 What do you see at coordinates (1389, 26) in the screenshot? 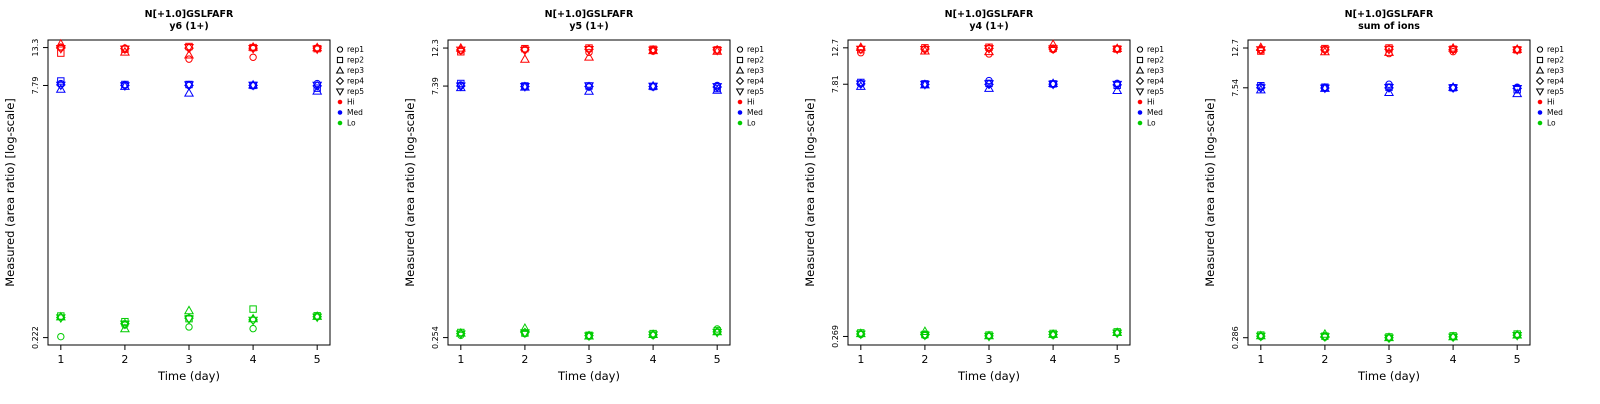
I see `svg-text: sum of ions` at bounding box center [1389, 26].